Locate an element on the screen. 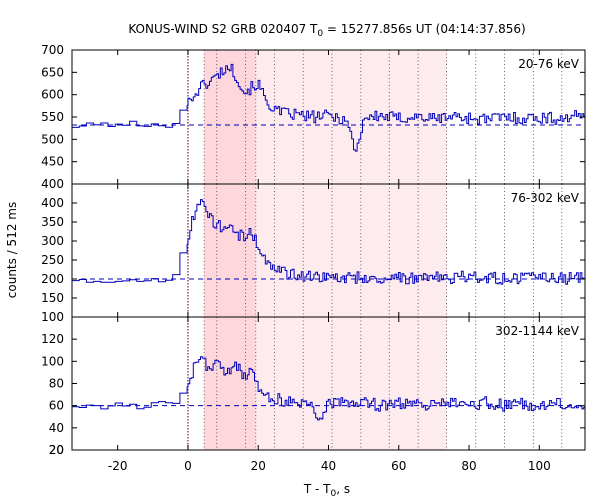 The image size is (600, 500). panel-label: 76-302 keV is located at coordinates (545, 198).